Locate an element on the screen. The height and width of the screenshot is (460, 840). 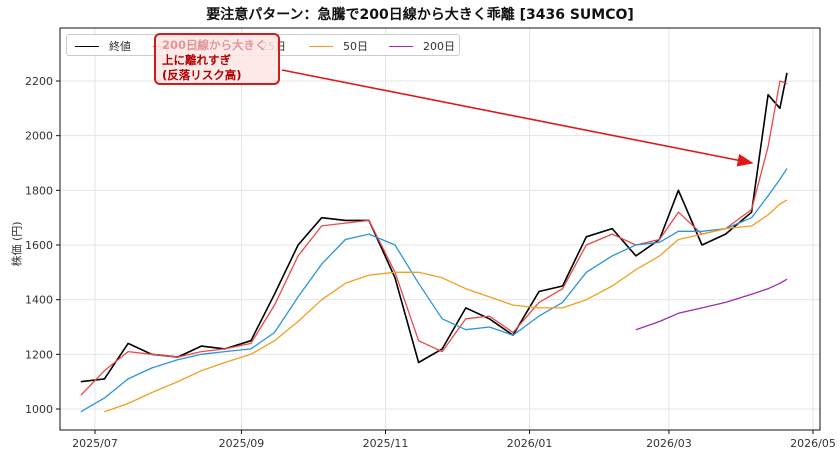
svg-text: 1200 is located at coordinates (39, 354).